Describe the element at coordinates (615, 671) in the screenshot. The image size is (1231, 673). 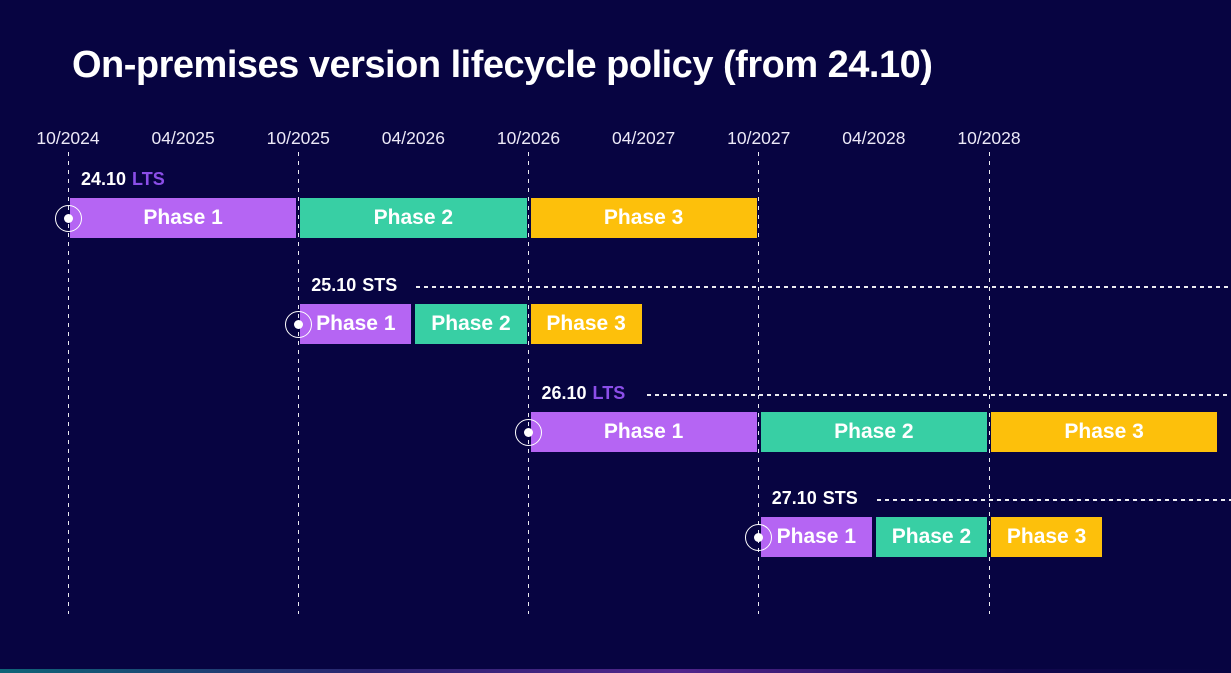
I see `bottom-accent-strip` at that location.